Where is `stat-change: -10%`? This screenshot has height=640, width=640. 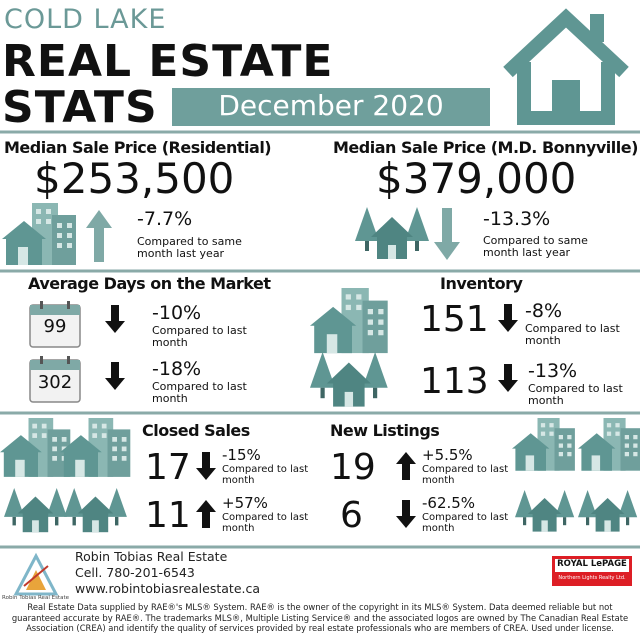 stat-change: -10% is located at coordinates (177, 313).